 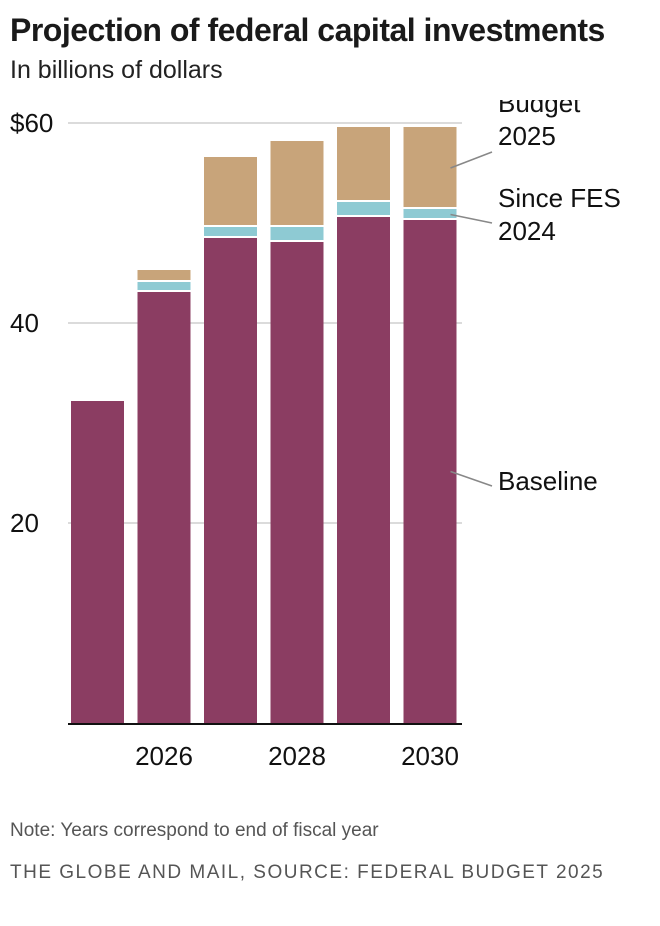 I want to click on bar-baseline-2028, so click(x=297, y=482).